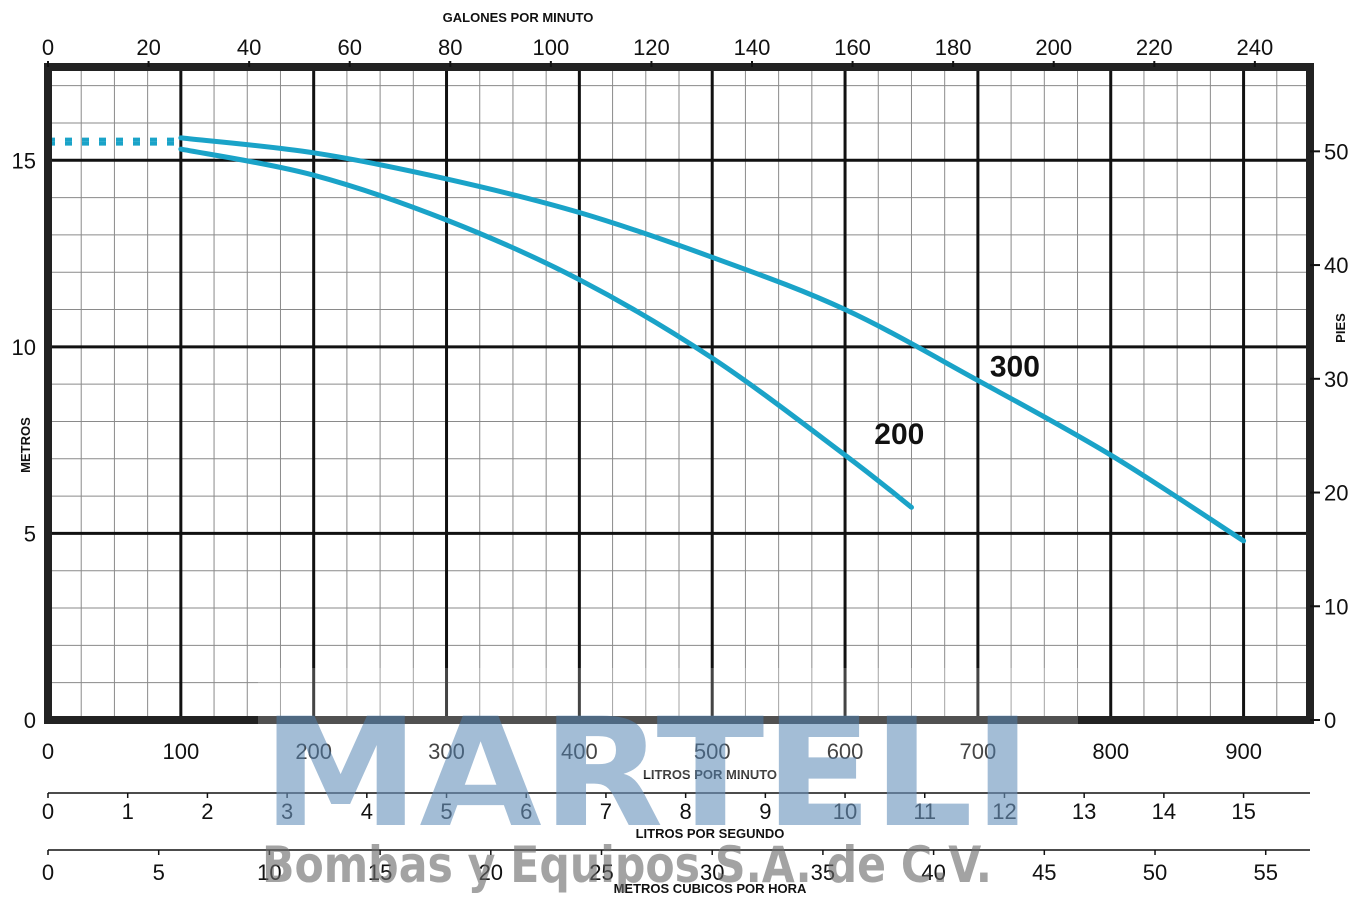 The image size is (1371, 900). Describe the element at coordinates (1243, 811) in the screenshot. I see `x-lps-tick: 15` at that location.